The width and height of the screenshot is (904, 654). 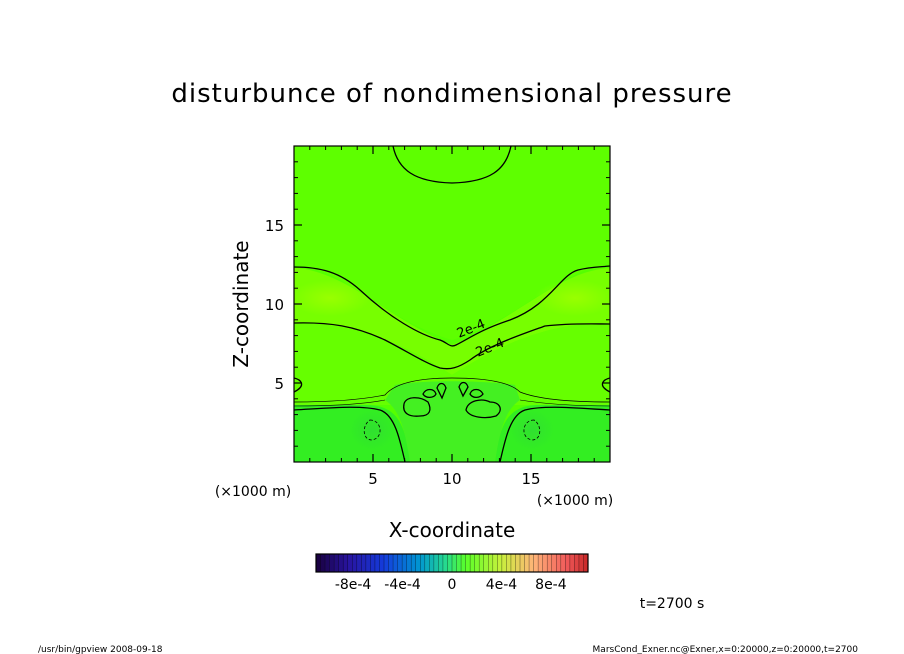 What do you see at coordinates (332, 298) in the screenshot?
I see `field-yellow-blob-left` at bounding box center [332, 298].